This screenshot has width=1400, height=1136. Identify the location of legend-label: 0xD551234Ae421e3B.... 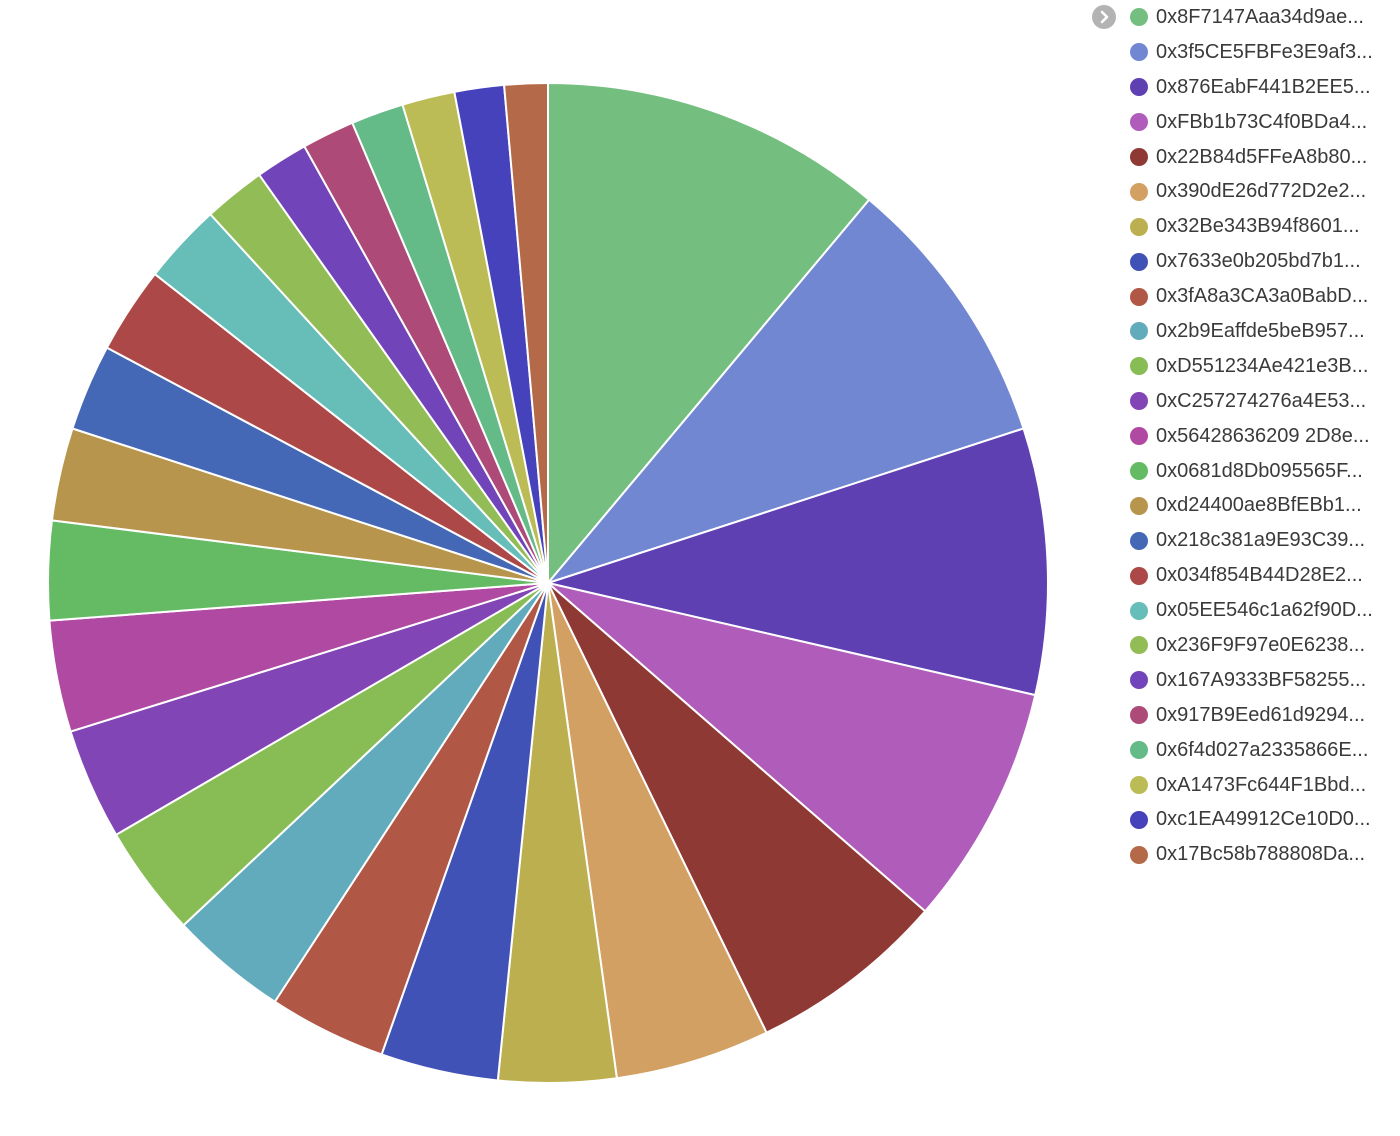
(1262, 365).